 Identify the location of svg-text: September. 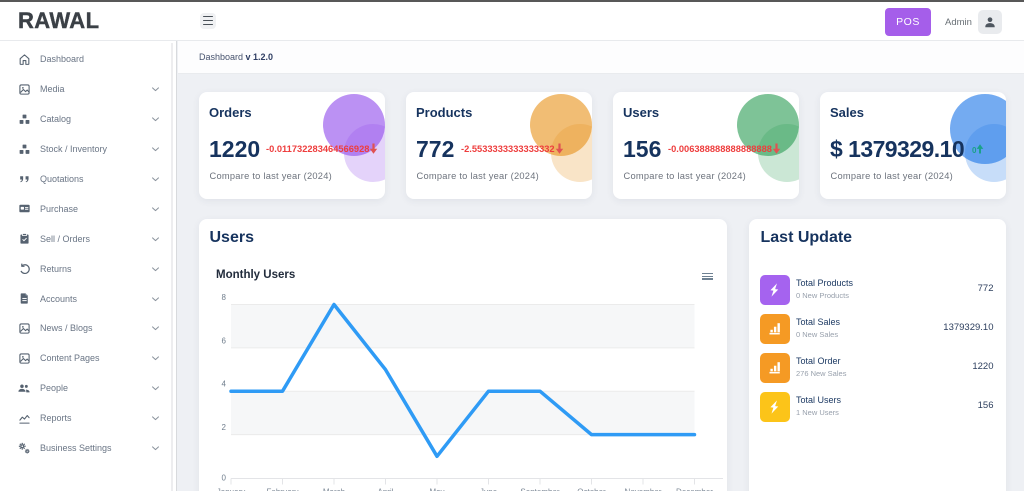
(539, 489).